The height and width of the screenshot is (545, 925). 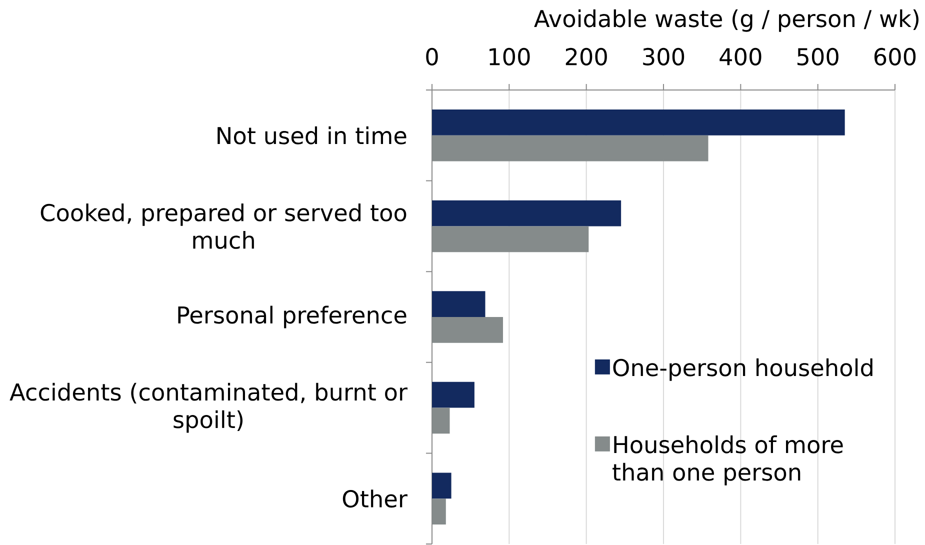 What do you see at coordinates (817, 57) in the screenshot?
I see `x-tick-label: 500` at bounding box center [817, 57].